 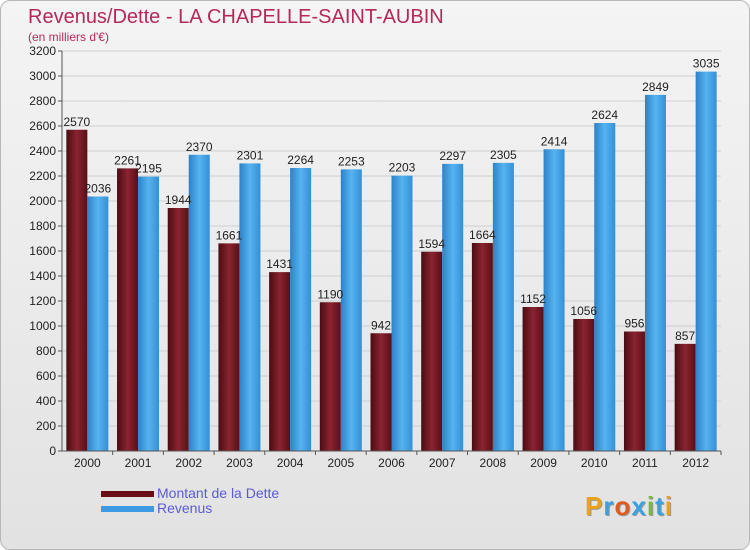 What do you see at coordinates (42, 126) in the screenshot?
I see `y-tick-label: 2600` at bounding box center [42, 126].